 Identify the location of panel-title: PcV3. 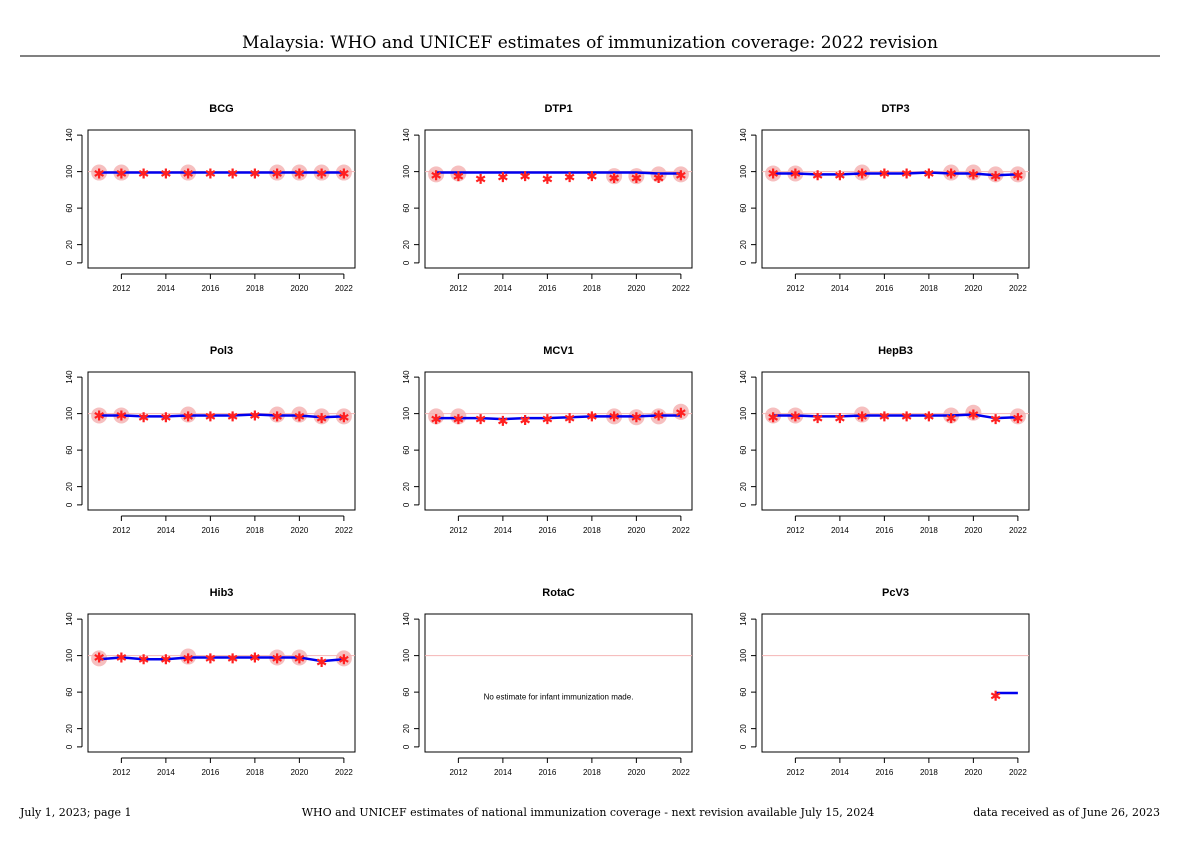
(895, 593).